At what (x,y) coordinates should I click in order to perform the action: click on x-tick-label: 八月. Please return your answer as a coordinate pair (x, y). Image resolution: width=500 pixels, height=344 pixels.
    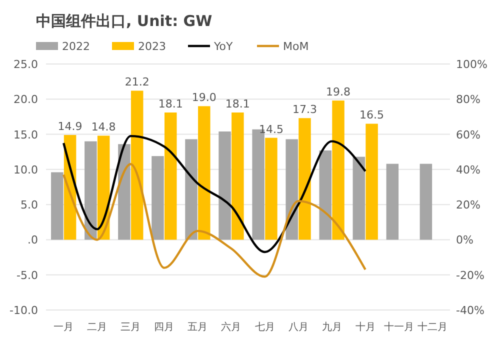
    Looking at the image, I should click on (298, 327).